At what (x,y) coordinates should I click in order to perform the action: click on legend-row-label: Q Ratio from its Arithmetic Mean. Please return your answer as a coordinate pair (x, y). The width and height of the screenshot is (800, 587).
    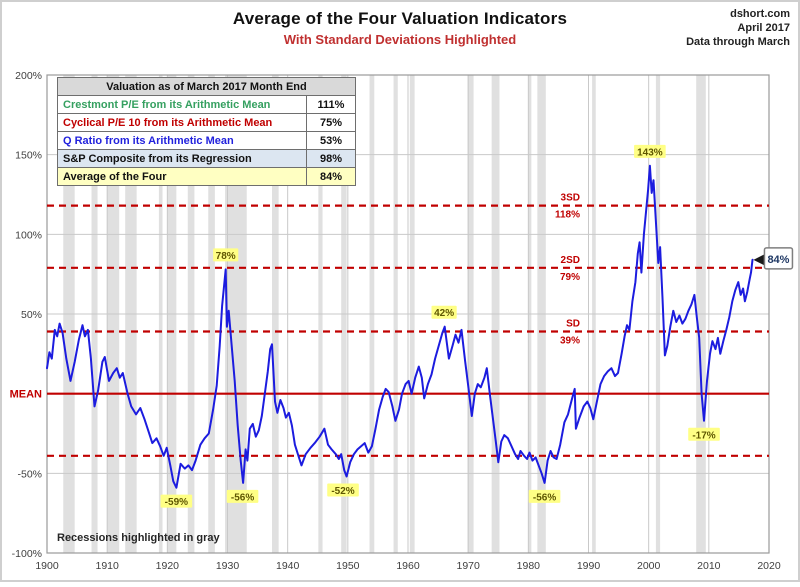
    Looking at the image, I should click on (182, 140).